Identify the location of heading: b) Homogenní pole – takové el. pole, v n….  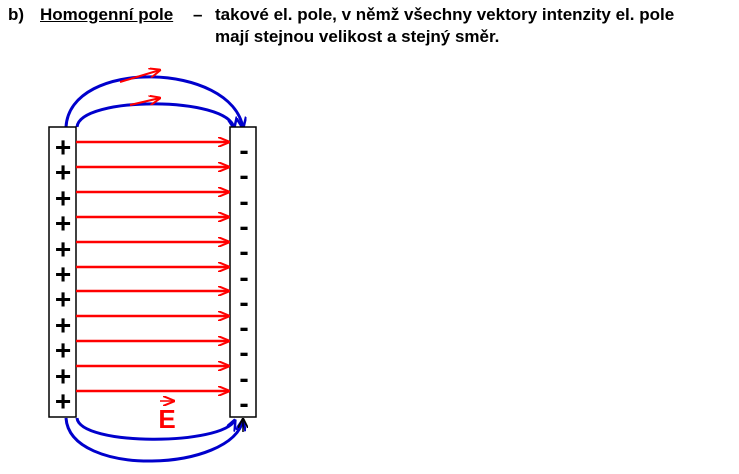
(369, 27).